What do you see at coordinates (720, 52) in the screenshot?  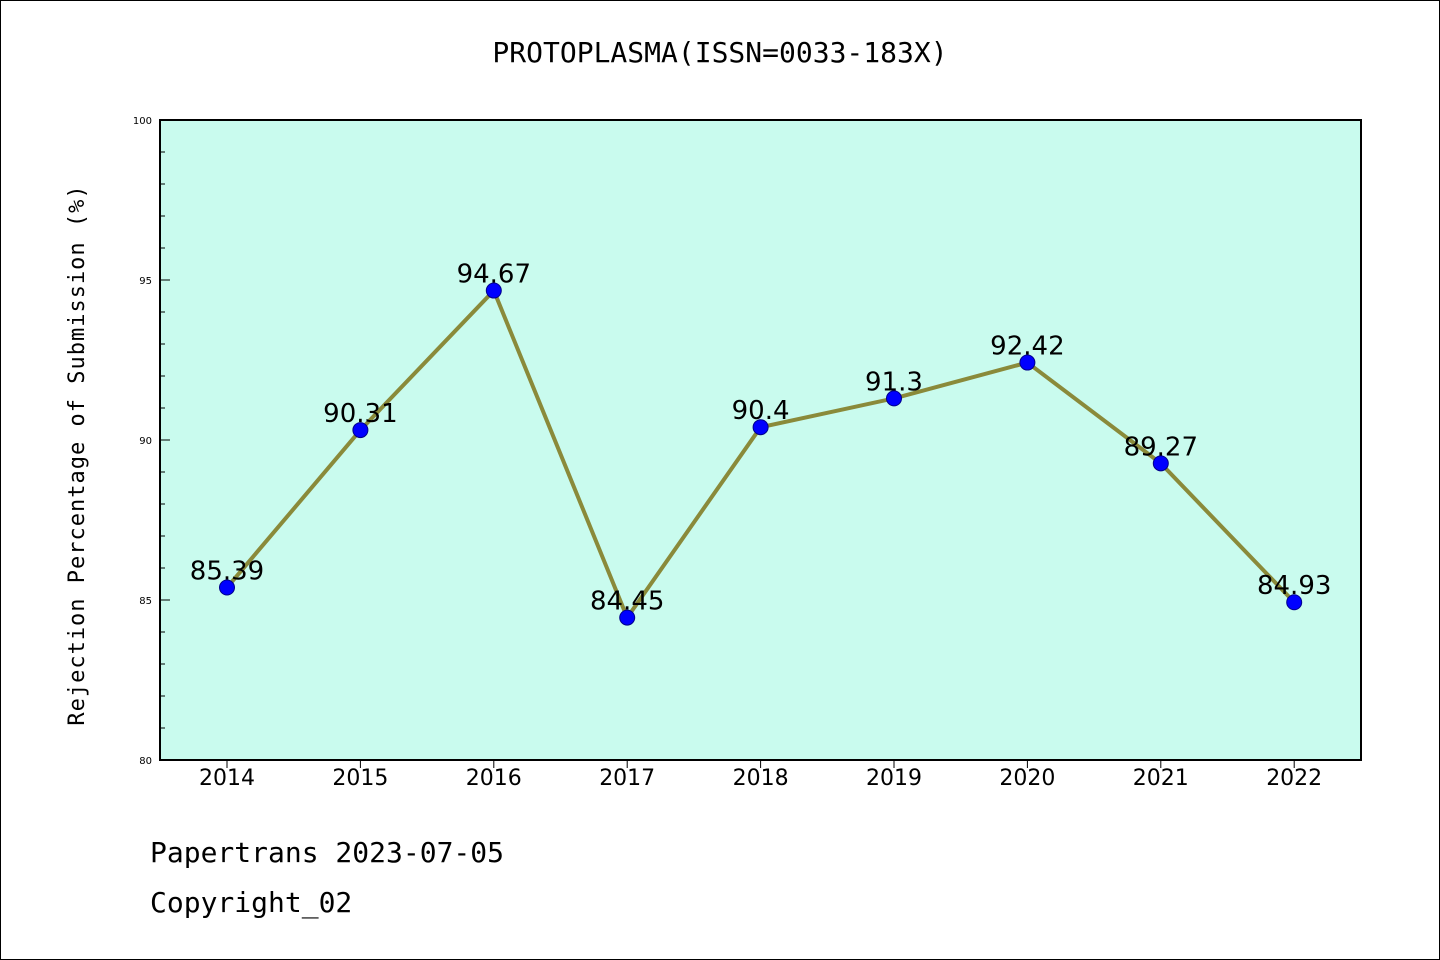 I see `chart-title: PROTOPLASMA(ISSN=0033-183X)` at bounding box center [720, 52].